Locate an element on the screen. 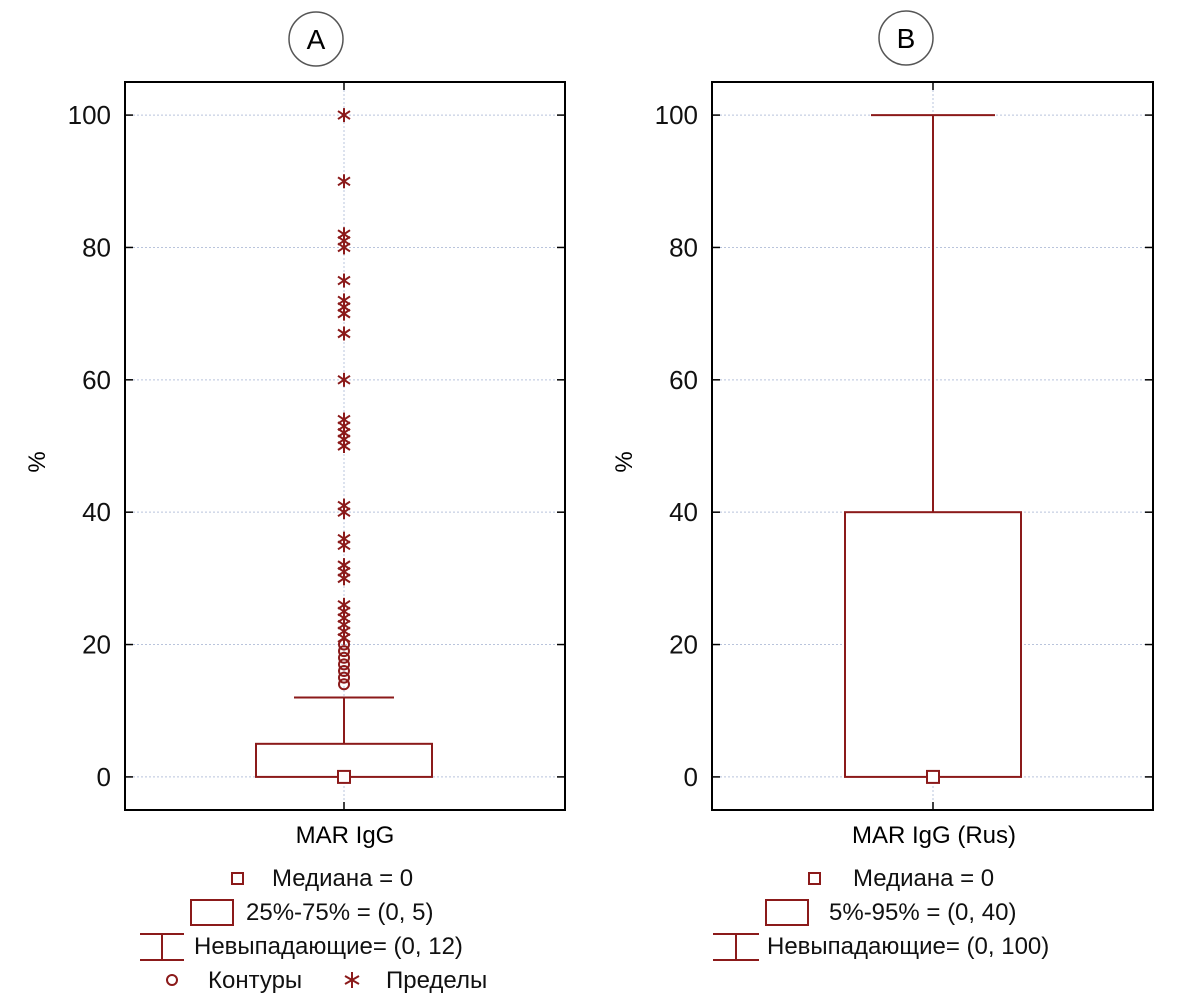 The height and width of the screenshot is (999, 1200). panel-b-label-circle is located at coordinates (906, 38).